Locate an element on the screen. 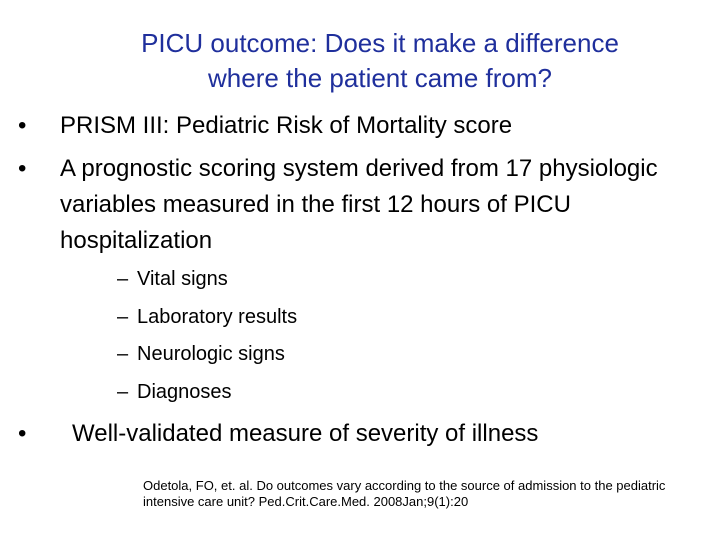 The image size is (720, 540). subitem-text: Diagnoses is located at coordinates (184, 392).